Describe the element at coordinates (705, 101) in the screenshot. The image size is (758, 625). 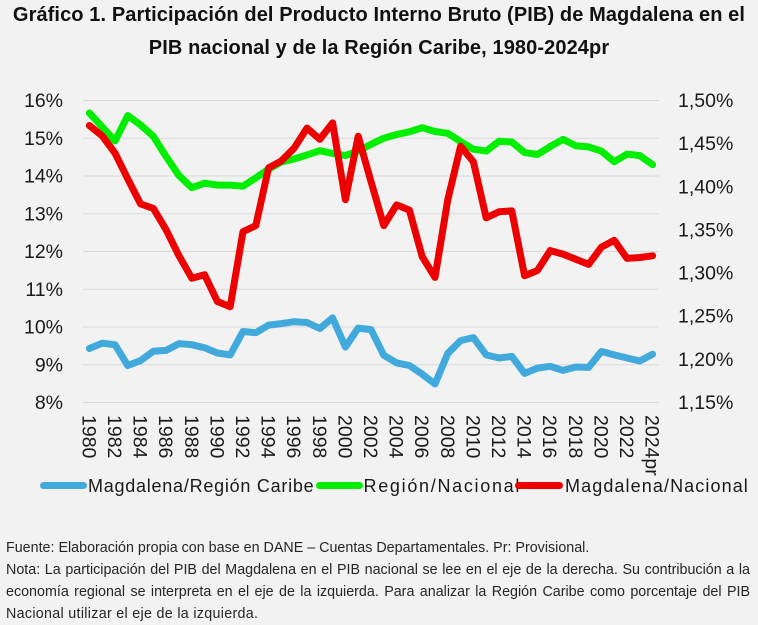
I see `svg-text: 1,50%` at that location.